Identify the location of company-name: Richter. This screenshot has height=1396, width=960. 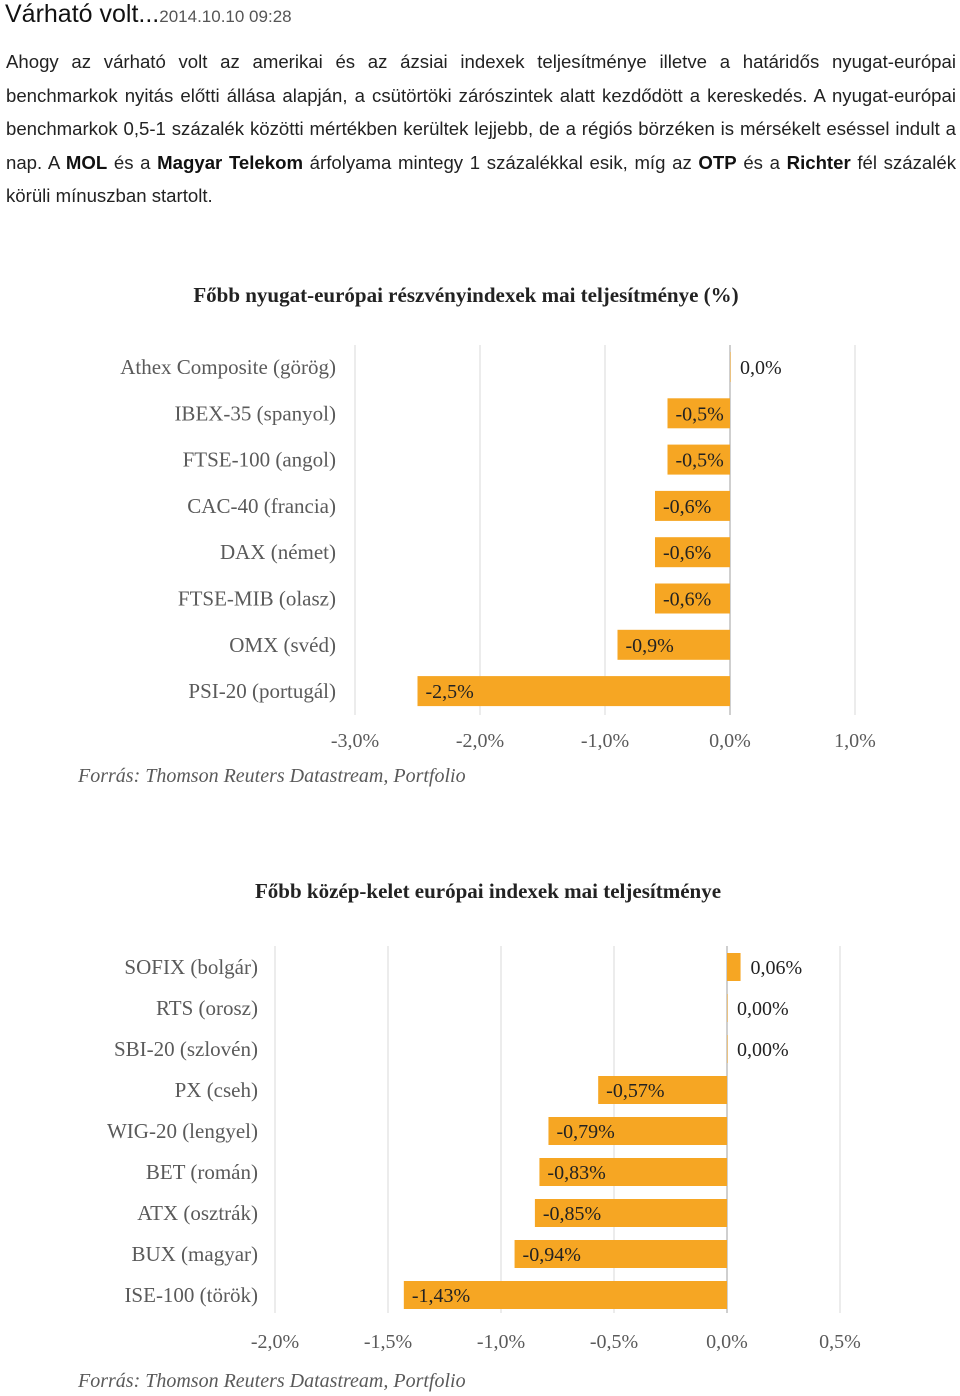
(818, 162).